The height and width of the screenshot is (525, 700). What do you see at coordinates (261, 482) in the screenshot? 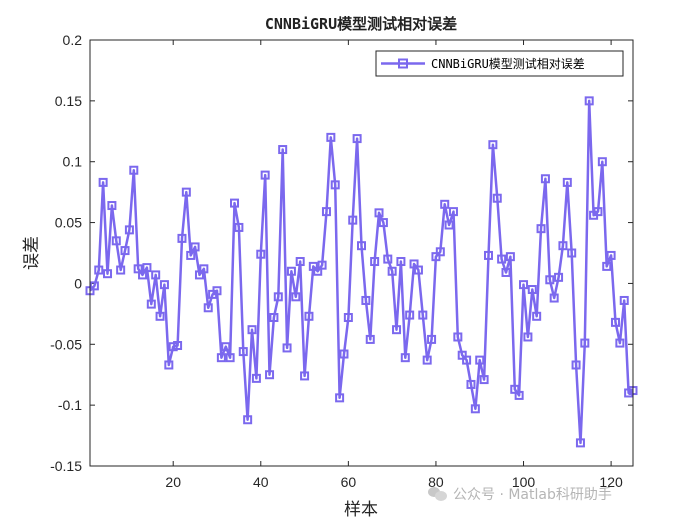
I see `x-tick-label: 40` at bounding box center [261, 482].